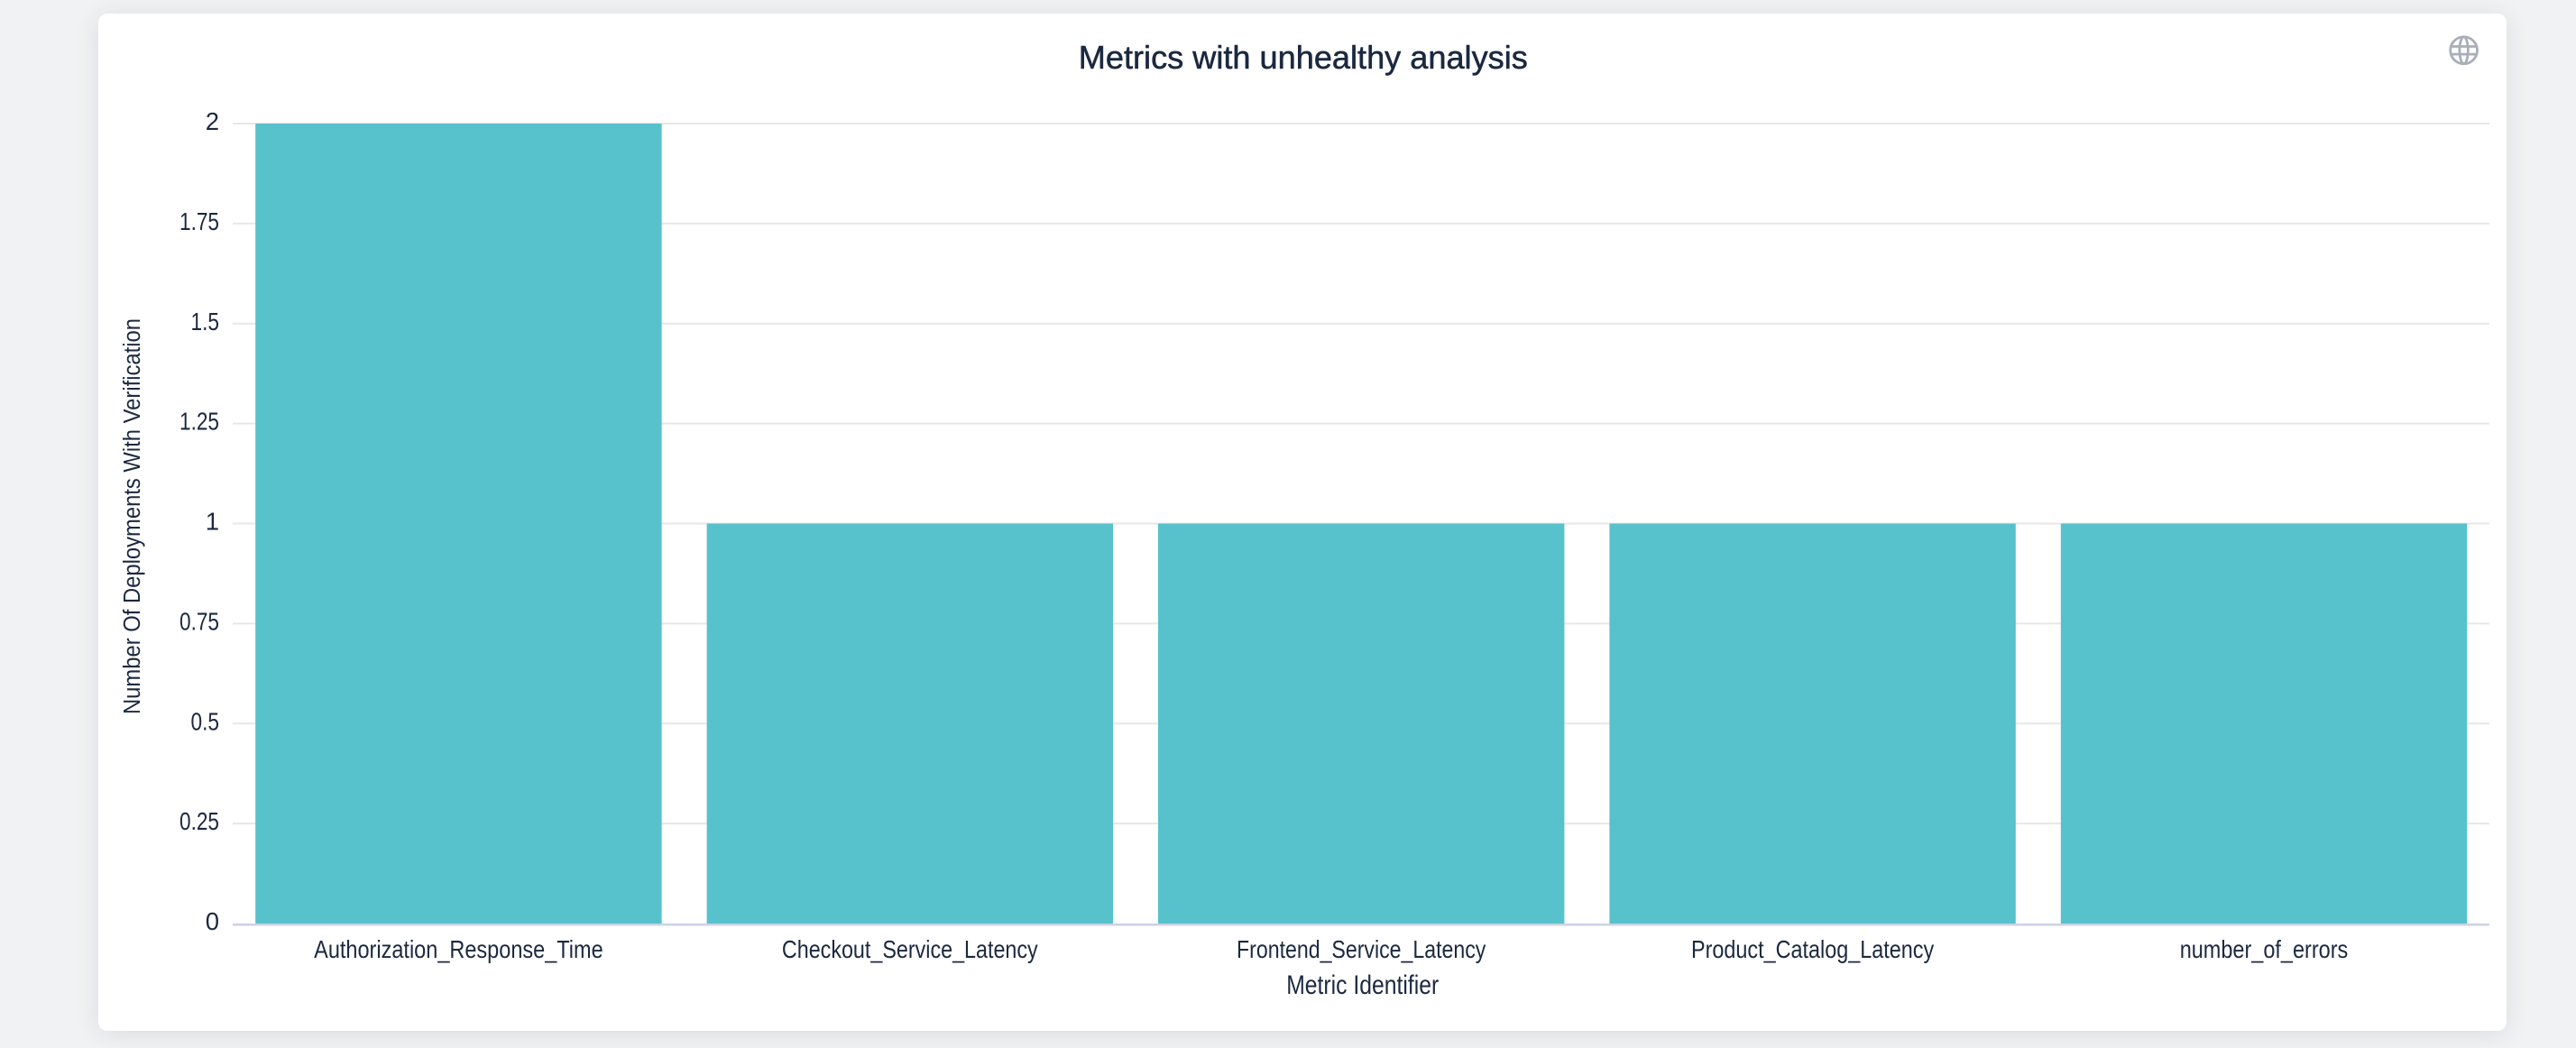  Describe the element at coordinates (1303, 58) in the screenshot. I see `svg-text:Metrics with unhealthy analysi: Metrics with unhealthy analysis` at that location.